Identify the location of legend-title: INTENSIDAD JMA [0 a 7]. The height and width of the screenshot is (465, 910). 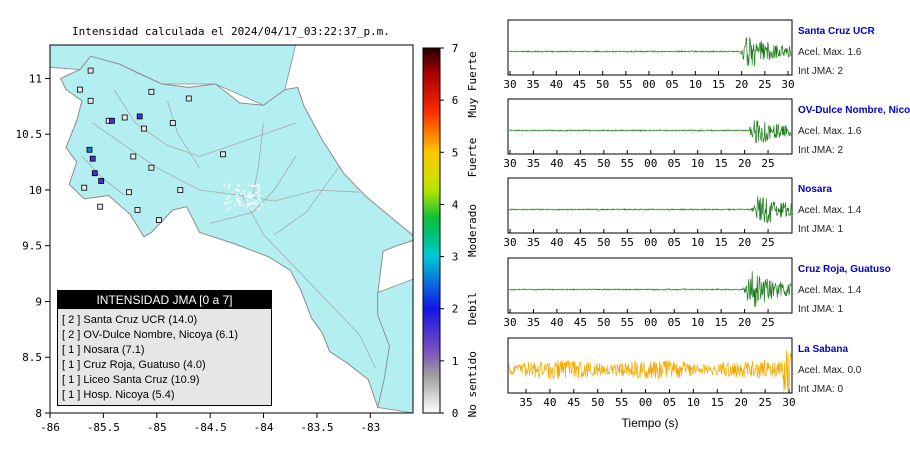
(164, 300).